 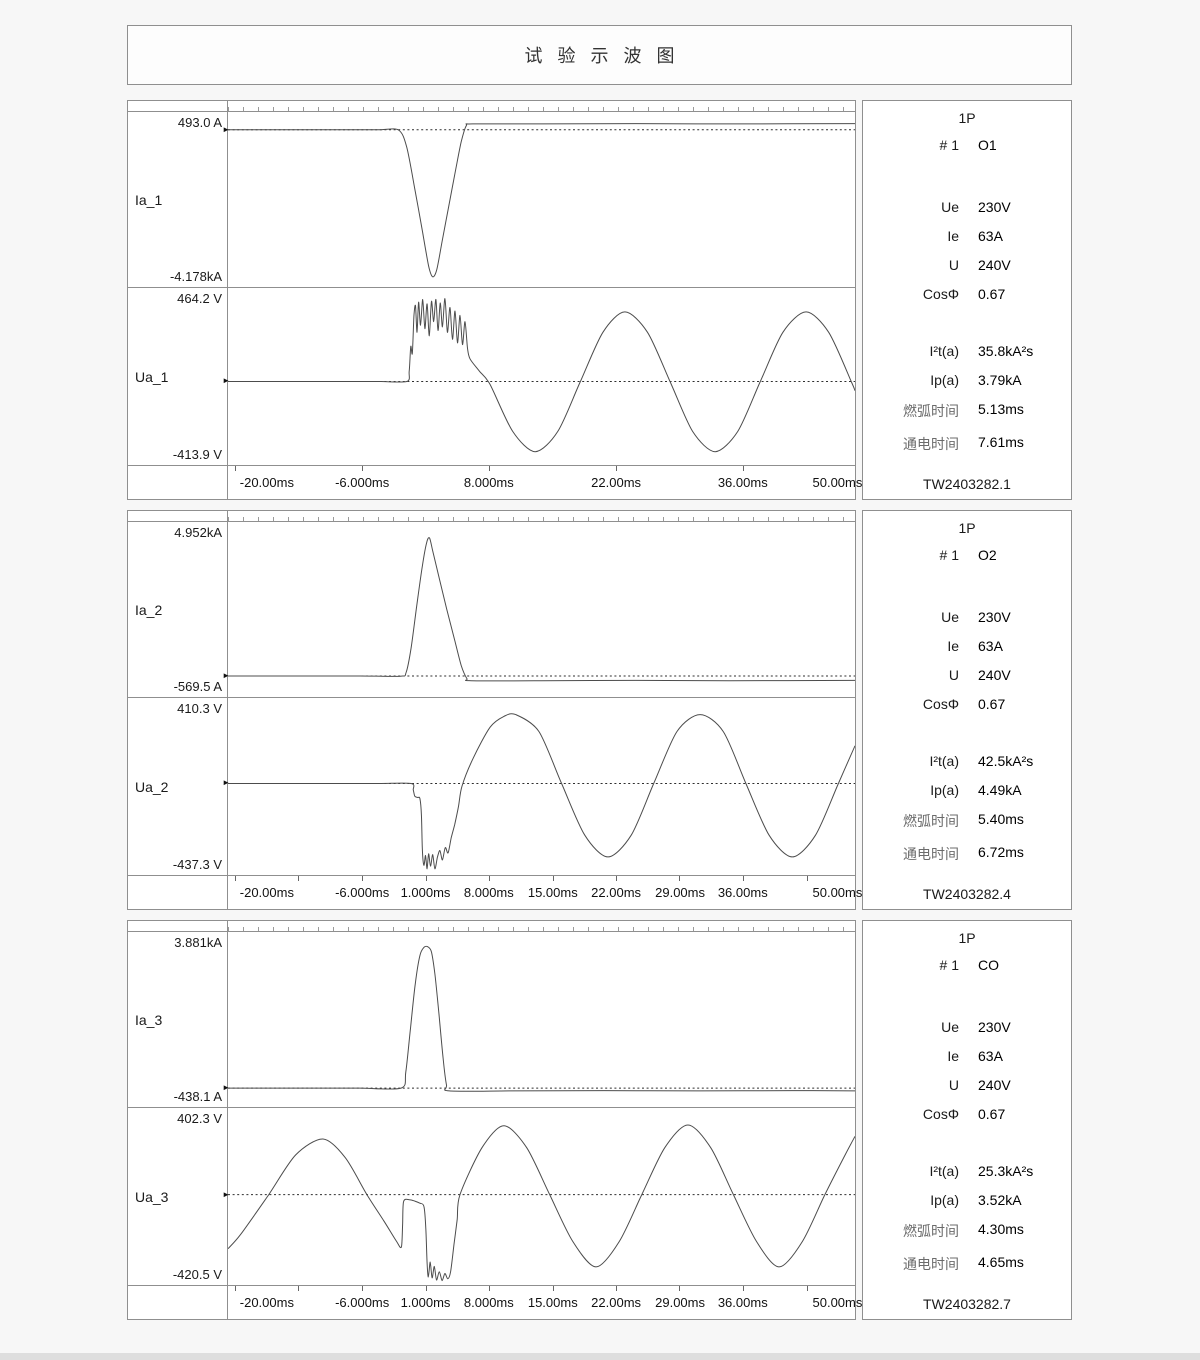 I want to click on voltage-label-cell: 410.3 V Ua_2 -437.3 V ►, so click(x=179, y=787).